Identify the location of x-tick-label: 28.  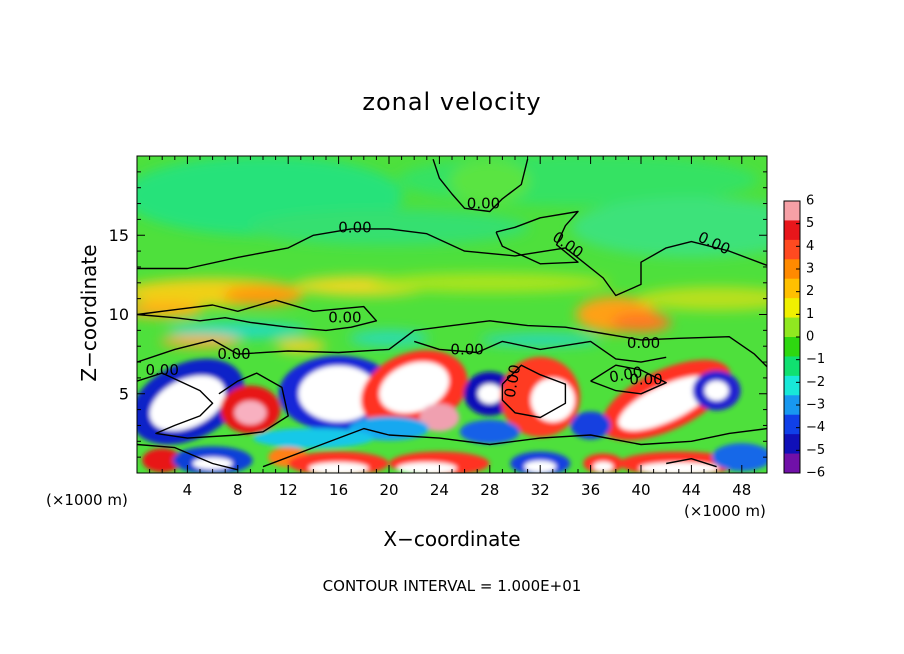
(489, 490).